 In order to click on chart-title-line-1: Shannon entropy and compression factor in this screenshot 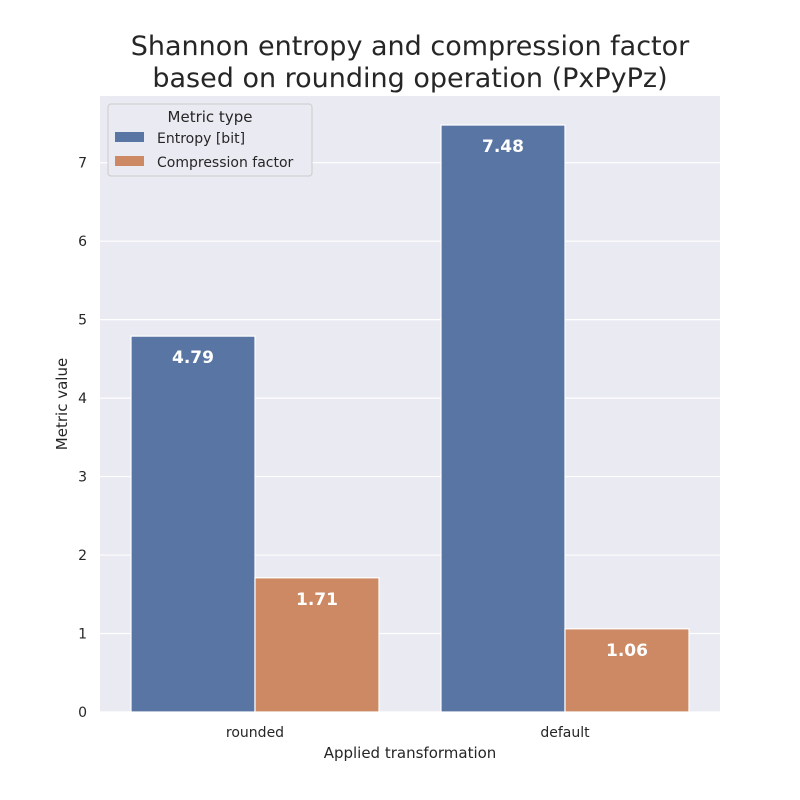, I will do `click(410, 46)`.